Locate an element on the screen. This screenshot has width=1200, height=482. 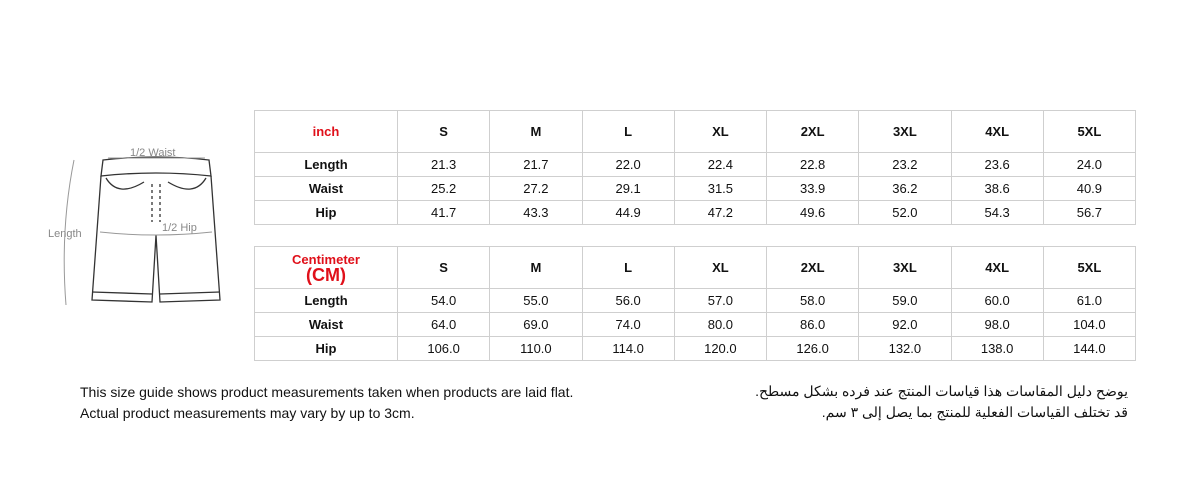
value-cell: 22.4 is located at coordinates (720, 164).